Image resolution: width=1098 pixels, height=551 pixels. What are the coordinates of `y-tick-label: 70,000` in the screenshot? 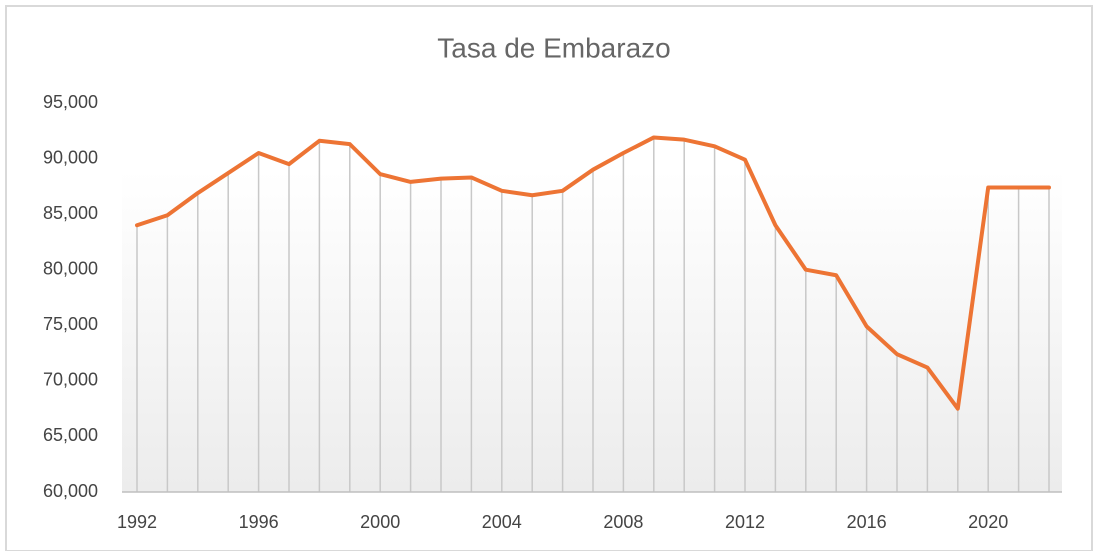 It's located at (70, 380).